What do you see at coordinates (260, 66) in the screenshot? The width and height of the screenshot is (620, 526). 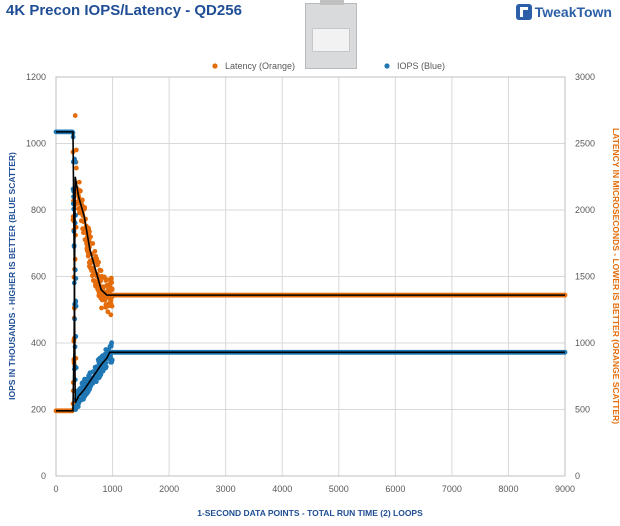 I see `legend-label-latency: Latency (Orange)` at bounding box center [260, 66].